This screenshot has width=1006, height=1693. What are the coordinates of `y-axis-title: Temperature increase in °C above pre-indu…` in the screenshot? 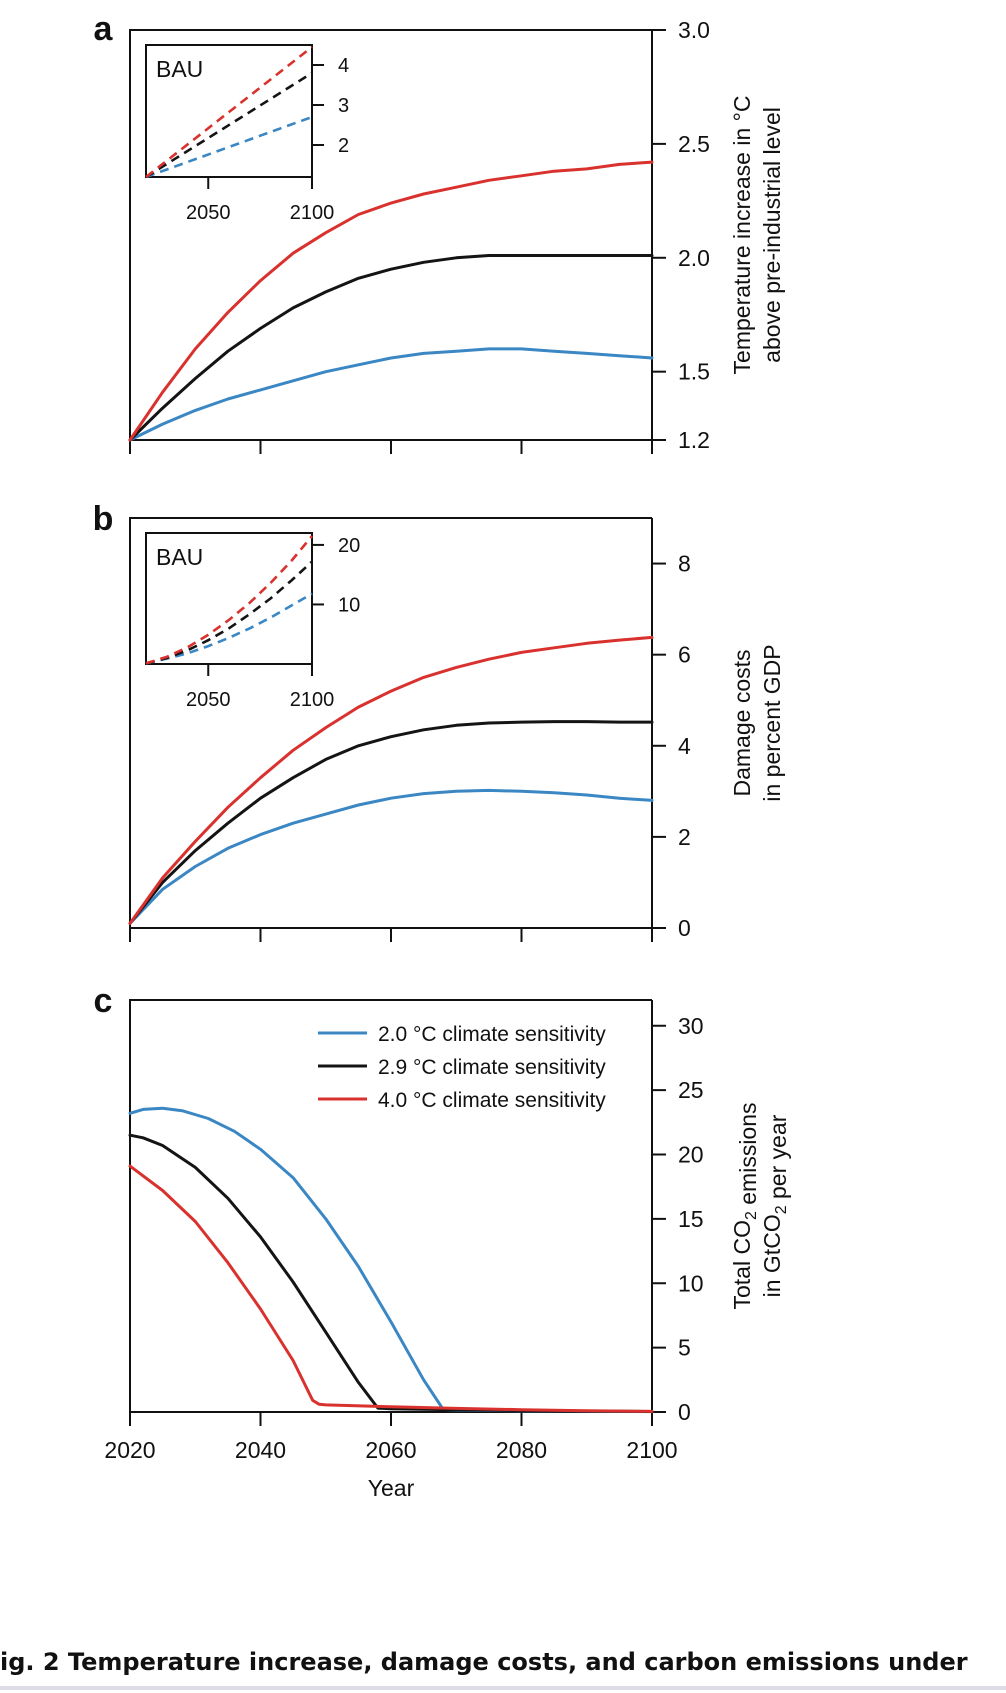 It's located at (757, 235).